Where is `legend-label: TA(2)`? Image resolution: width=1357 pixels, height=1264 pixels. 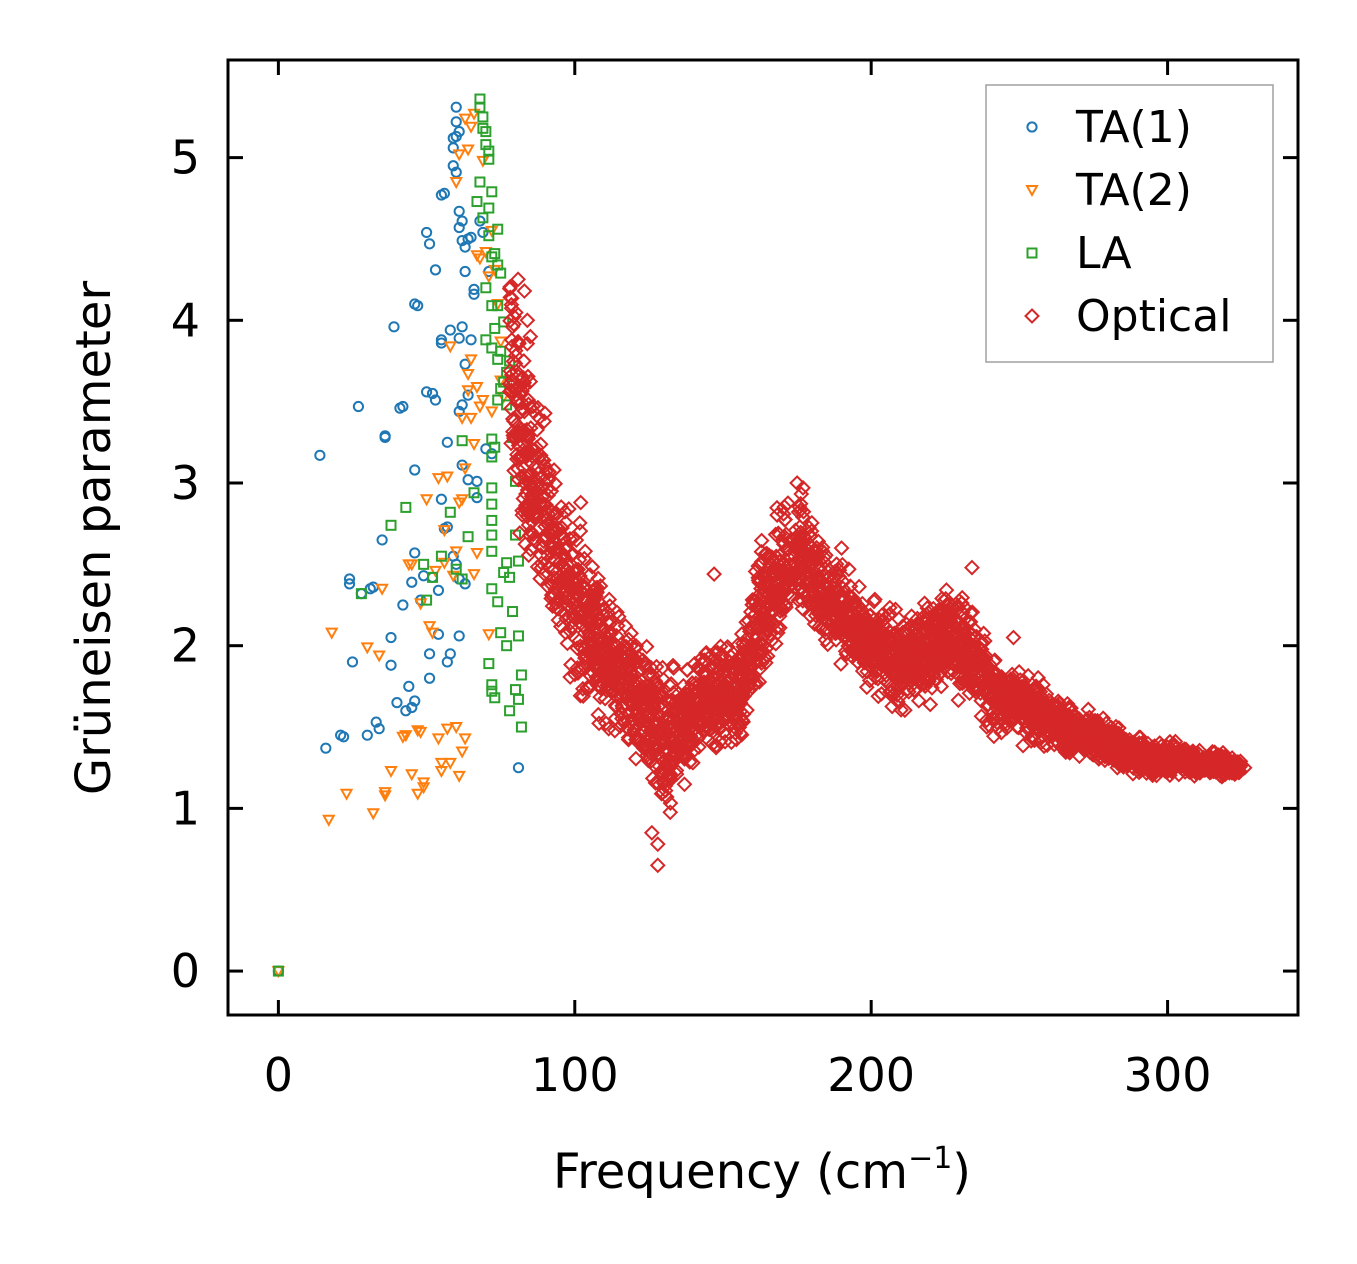 legend-label: TA(2) is located at coordinates (1133, 190).